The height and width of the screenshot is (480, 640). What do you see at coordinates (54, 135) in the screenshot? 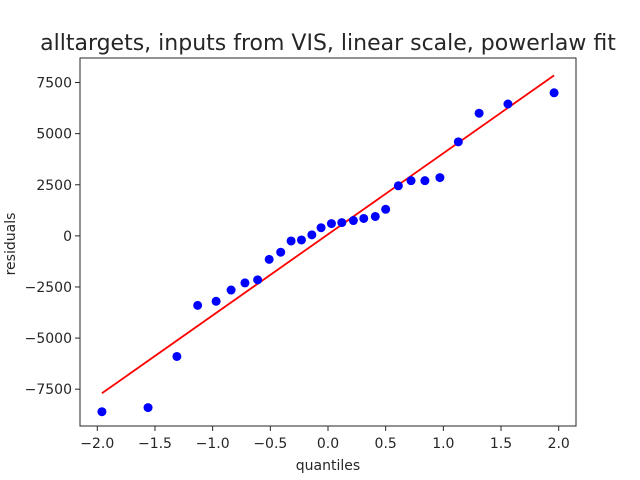
I see `y-tick-label: 5000` at bounding box center [54, 135].